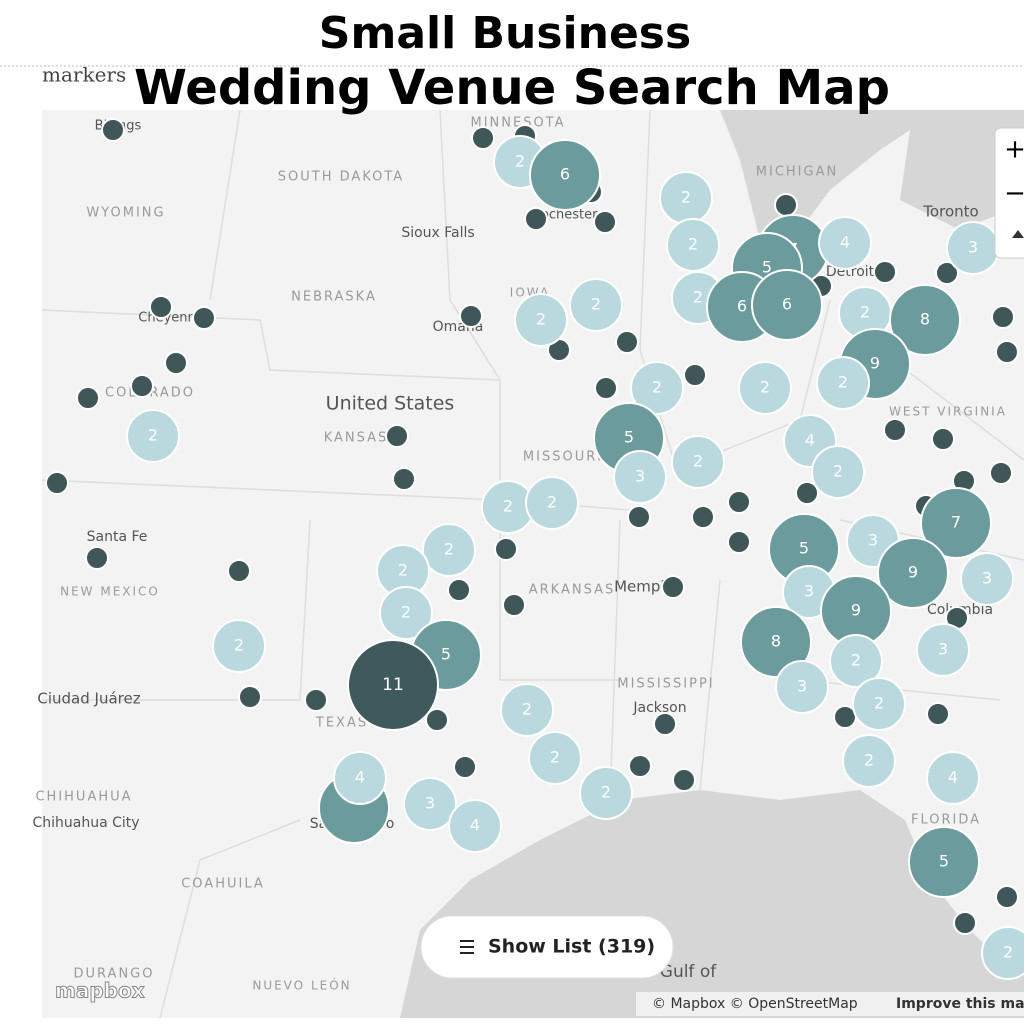  Describe the element at coordinates (1014, 150) in the screenshot. I see `zoom-in: +` at that location.